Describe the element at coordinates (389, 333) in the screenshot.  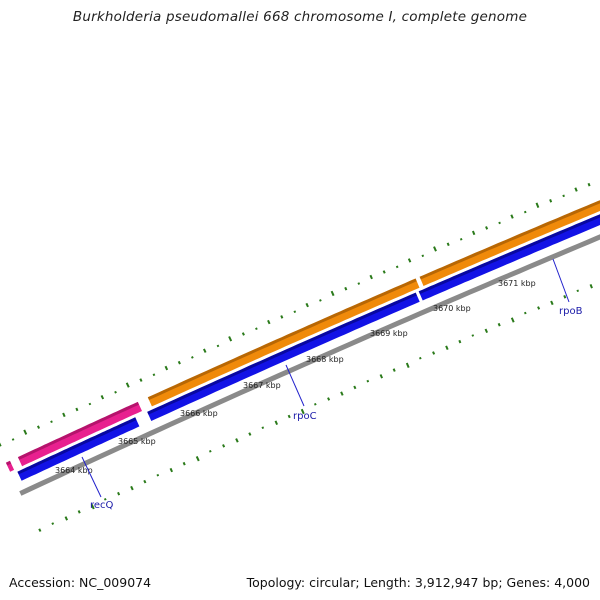
I see `kbp-label-3669: 3669 kbp` at that location.